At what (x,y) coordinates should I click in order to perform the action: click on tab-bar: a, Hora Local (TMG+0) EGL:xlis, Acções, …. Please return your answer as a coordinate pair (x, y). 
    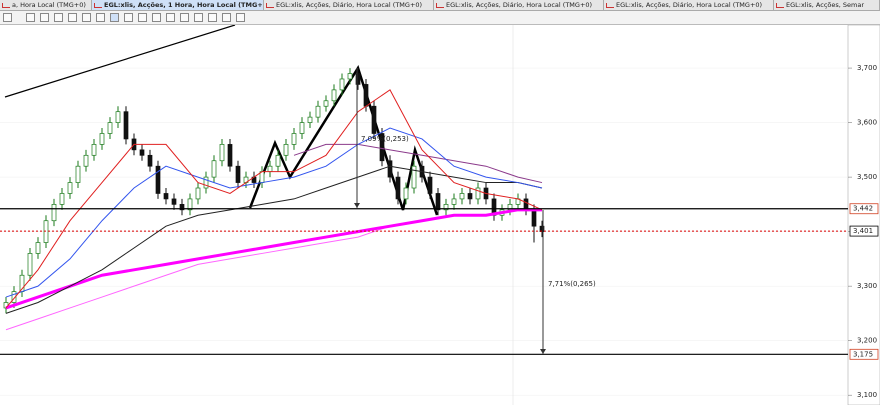
    Looking at the image, I should click on (440, 5).